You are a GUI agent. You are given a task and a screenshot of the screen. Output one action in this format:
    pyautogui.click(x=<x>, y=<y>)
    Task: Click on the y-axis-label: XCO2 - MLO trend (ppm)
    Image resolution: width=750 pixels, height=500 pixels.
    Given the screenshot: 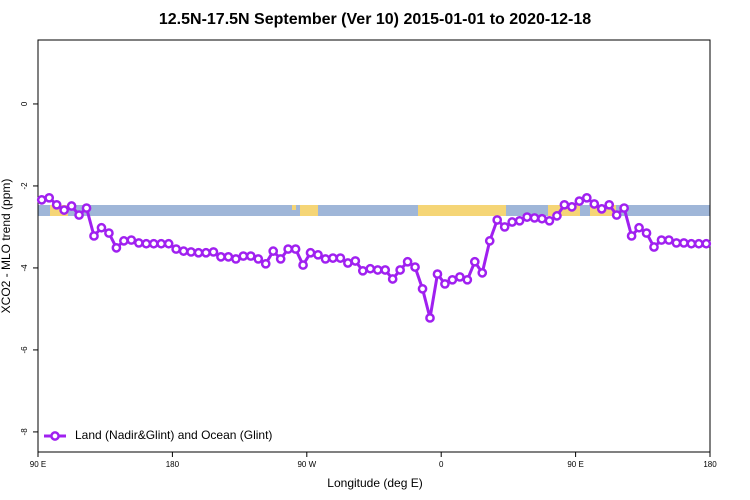 What is the action you would take?
    pyautogui.click(x=6, y=246)
    